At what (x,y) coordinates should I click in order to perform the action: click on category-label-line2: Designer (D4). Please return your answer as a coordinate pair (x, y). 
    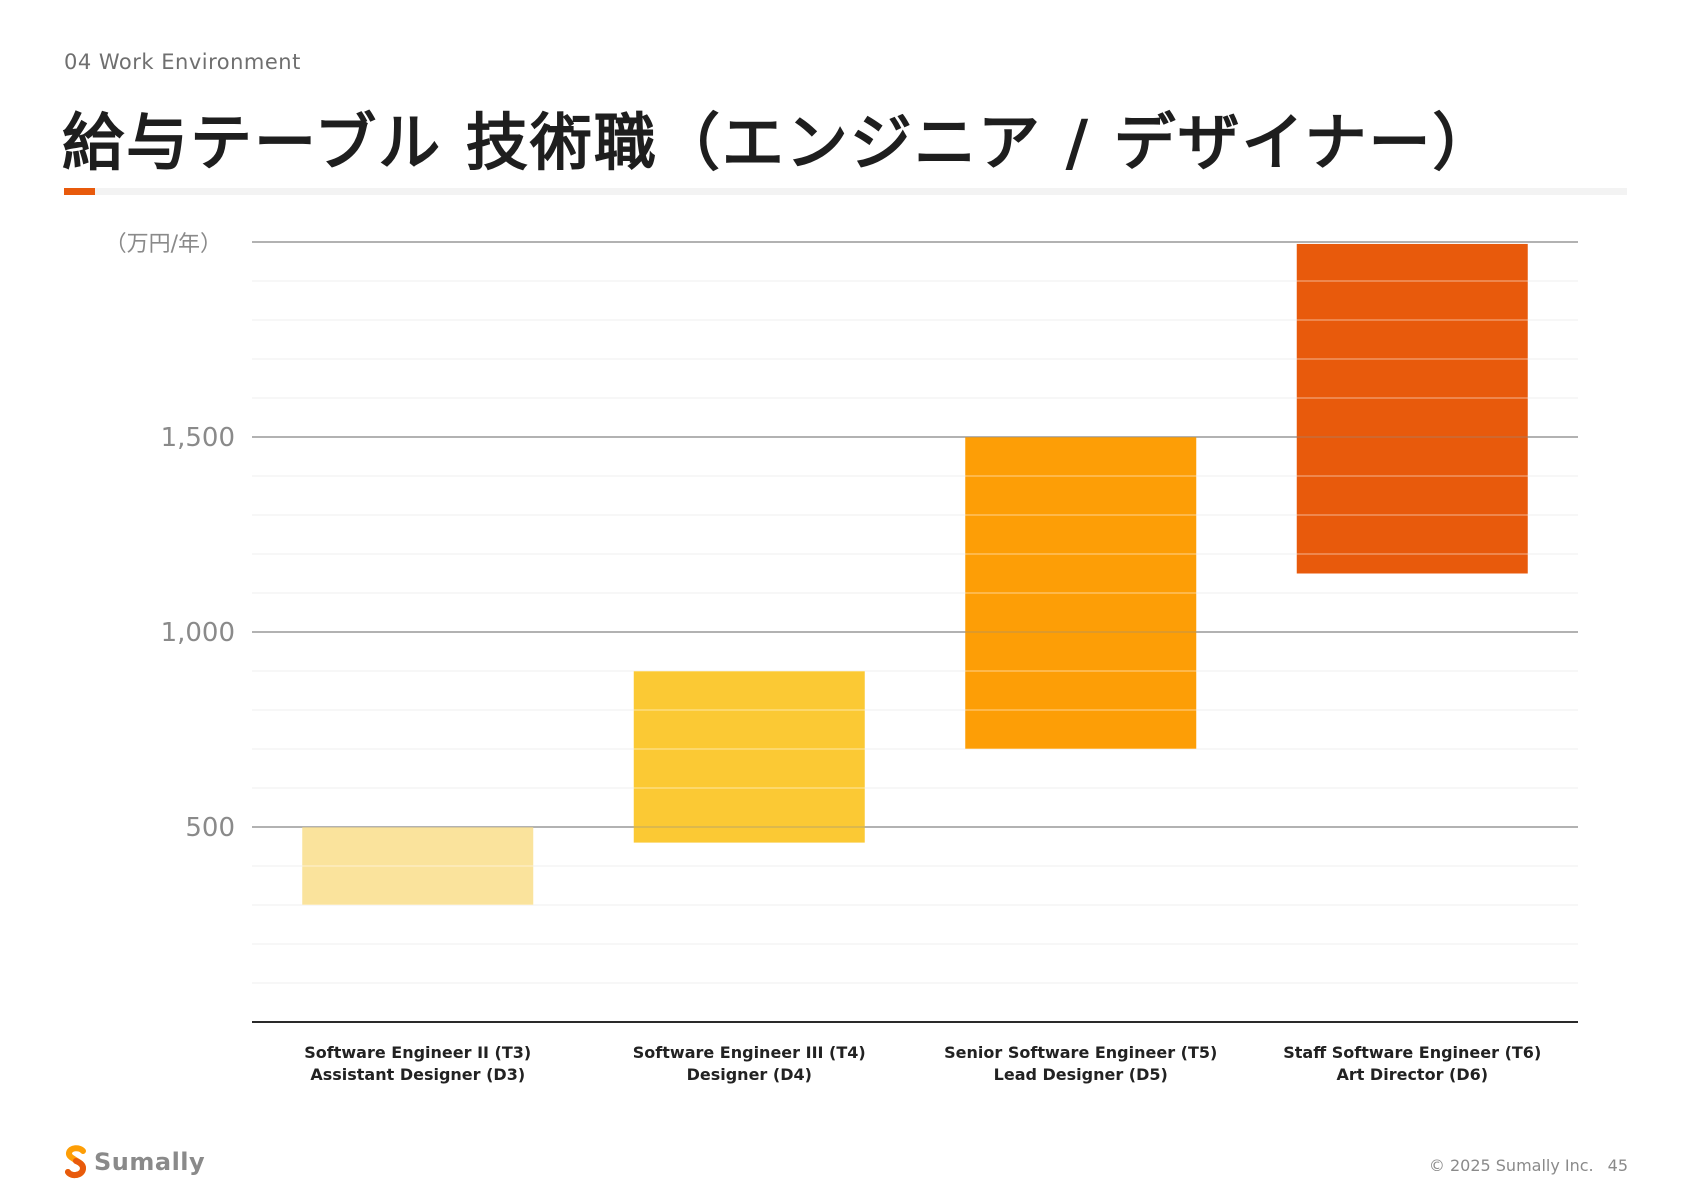
    Looking at the image, I should click on (749, 1074).